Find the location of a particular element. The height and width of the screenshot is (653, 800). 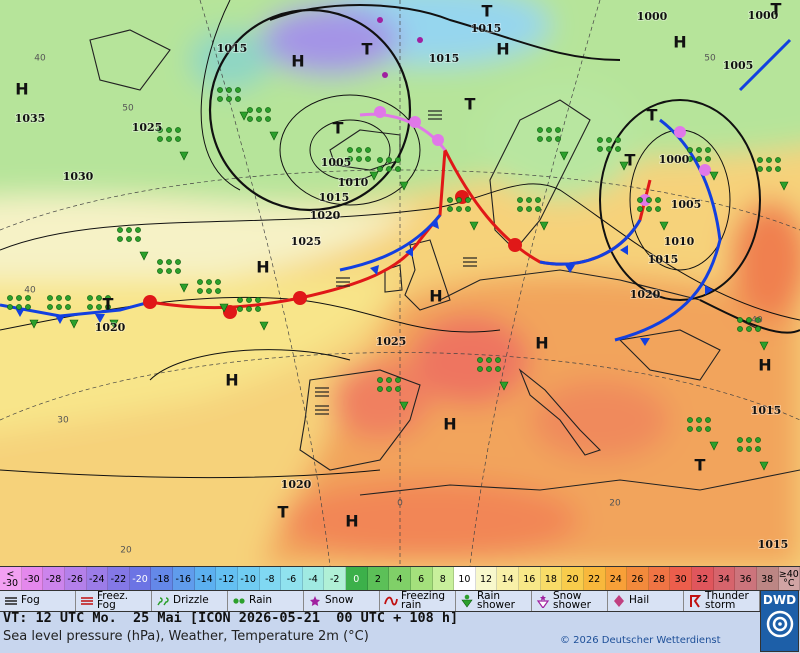

isobar-label: 1025 is located at coordinates (306, 241).